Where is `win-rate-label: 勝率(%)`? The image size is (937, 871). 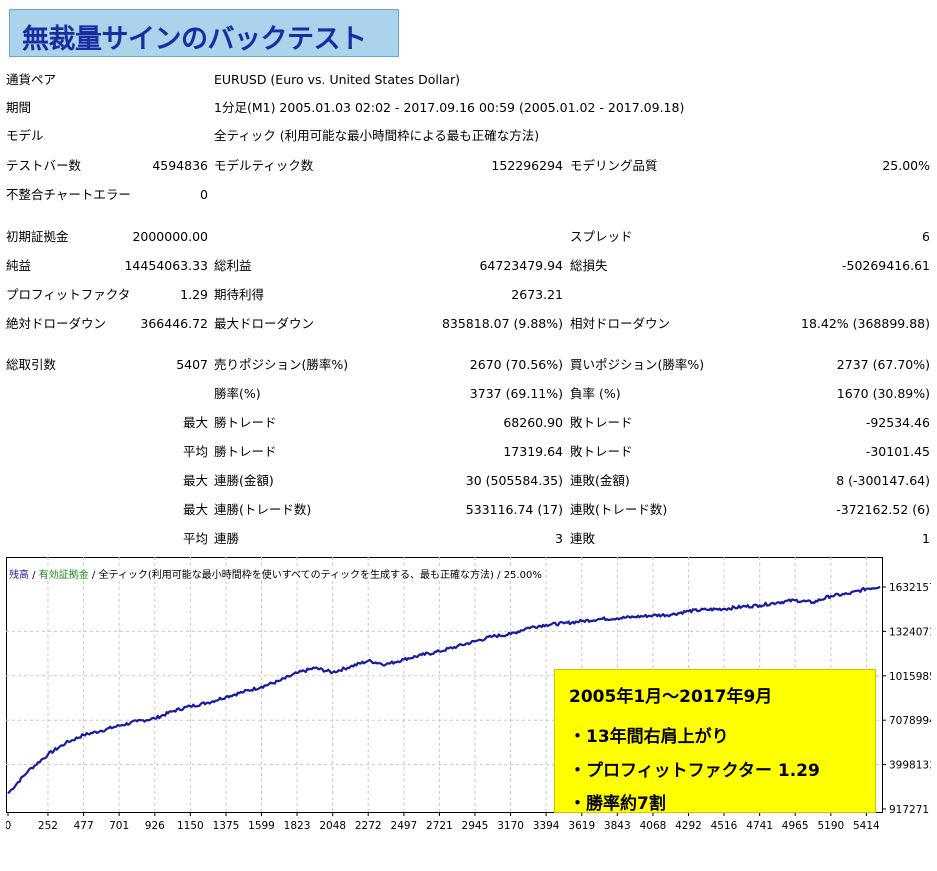 win-rate-label: 勝率(%) is located at coordinates (237, 393).